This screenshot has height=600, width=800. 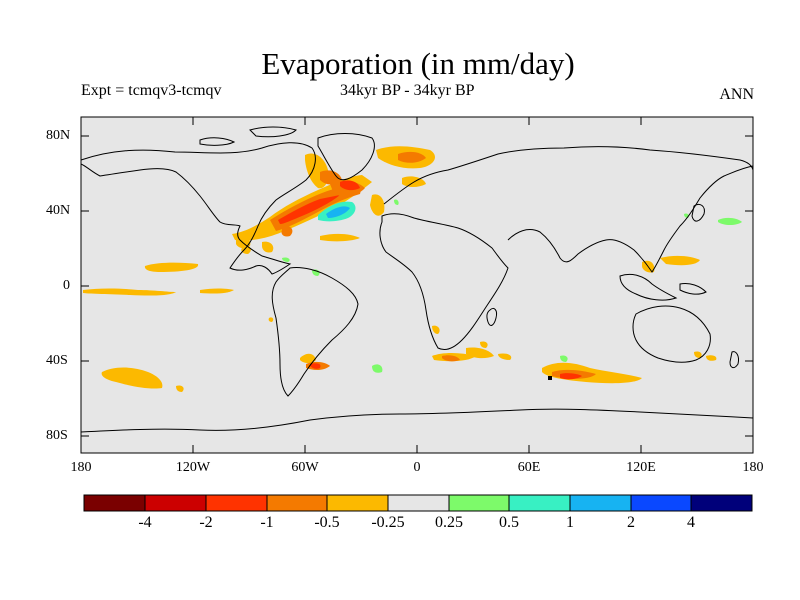 What do you see at coordinates (388, 522) in the screenshot?
I see `colorbar-label-5: -0.25` at bounding box center [388, 522].